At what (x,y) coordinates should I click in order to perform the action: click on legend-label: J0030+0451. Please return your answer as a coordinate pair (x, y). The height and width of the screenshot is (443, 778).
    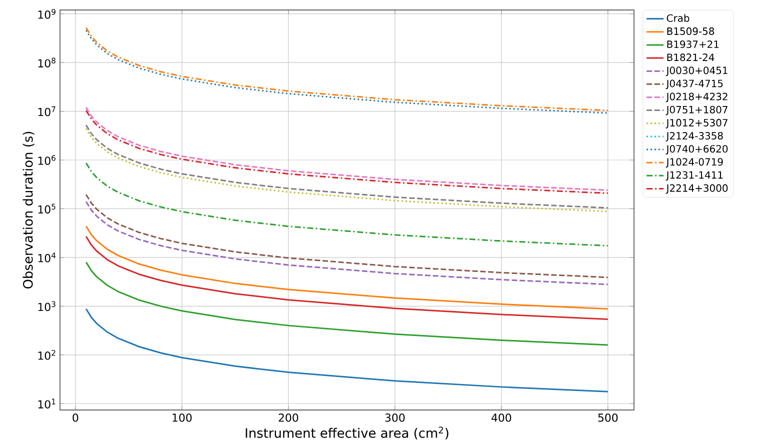
    Looking at the image, I should click on (697, 71).